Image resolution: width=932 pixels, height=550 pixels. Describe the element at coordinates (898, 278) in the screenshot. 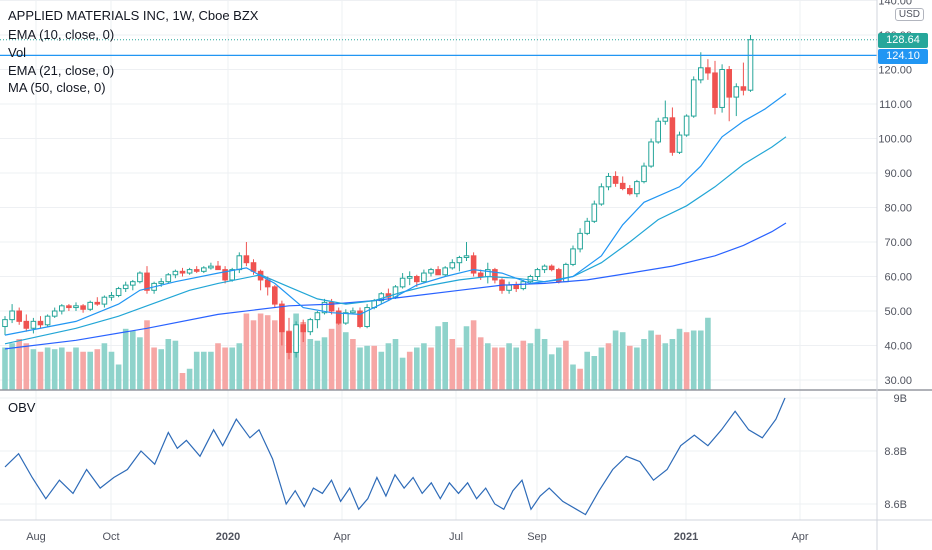

I see `price-tick-label: 60.00` at that location.